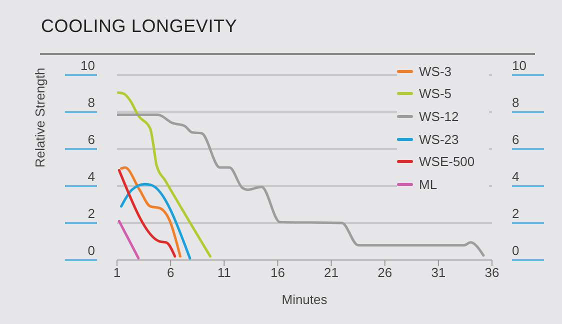 The image size is (562, 324). What do you see at coordinates (91, 250) in the screenshot?
I see `y-tick-label: 0` at bounding box center [91, 250].